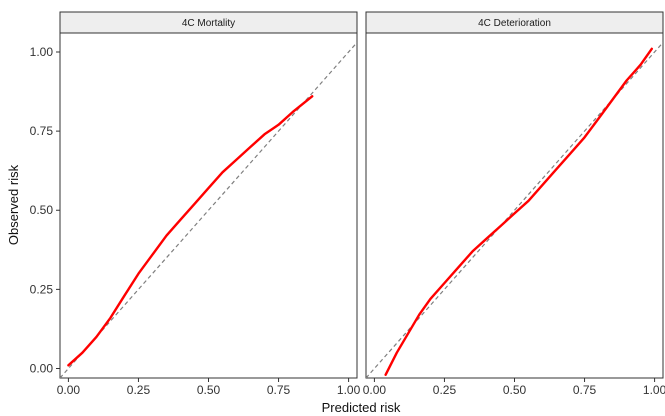 This screenshot has height=416, width=665. I want to click on y-axis-title: Observed risk, so click(13, 204).